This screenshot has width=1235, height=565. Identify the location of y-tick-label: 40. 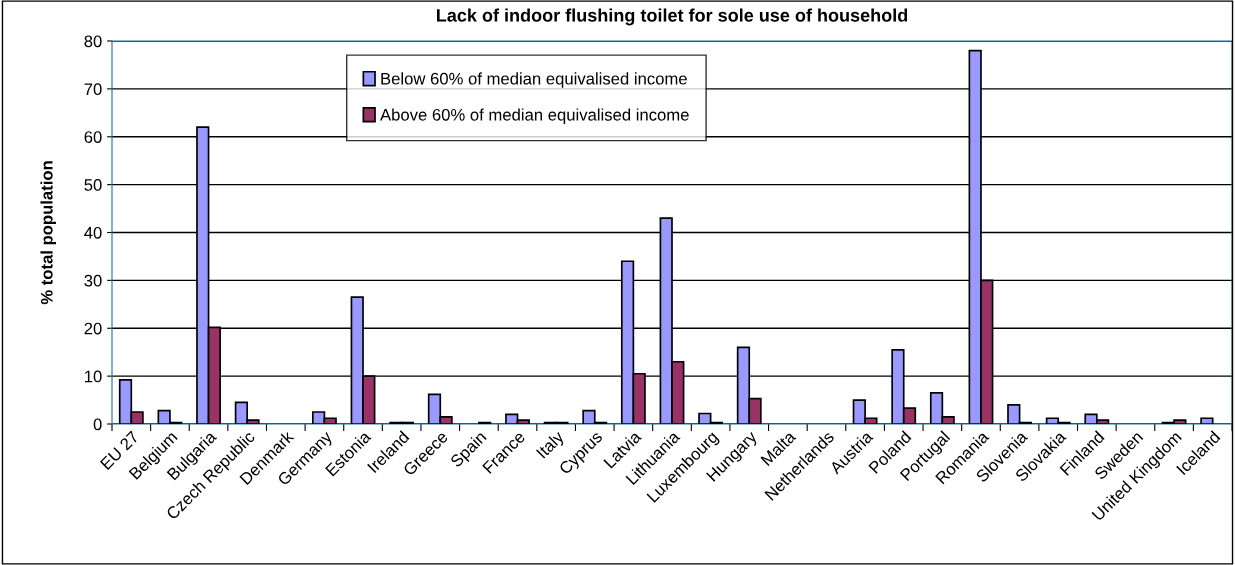
(93, 232).